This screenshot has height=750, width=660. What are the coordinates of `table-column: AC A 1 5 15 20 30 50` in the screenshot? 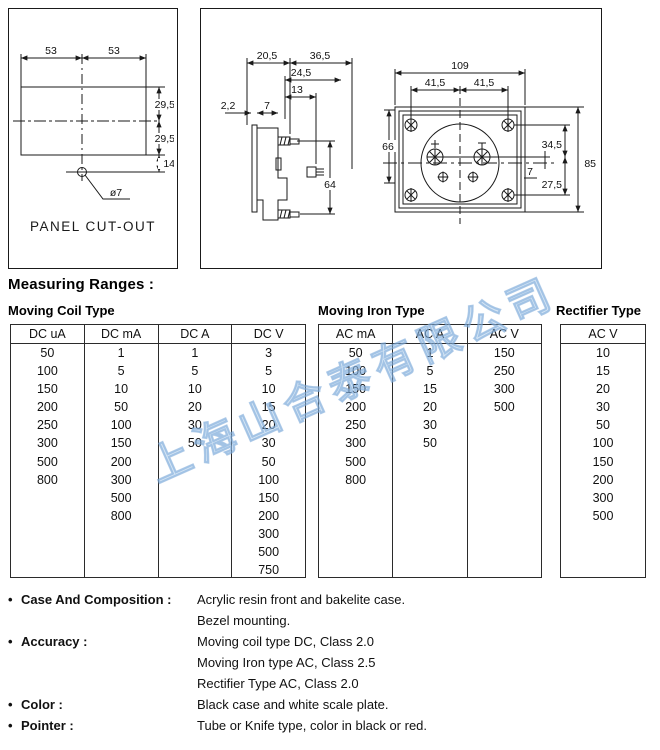 It's located at (429, 451).